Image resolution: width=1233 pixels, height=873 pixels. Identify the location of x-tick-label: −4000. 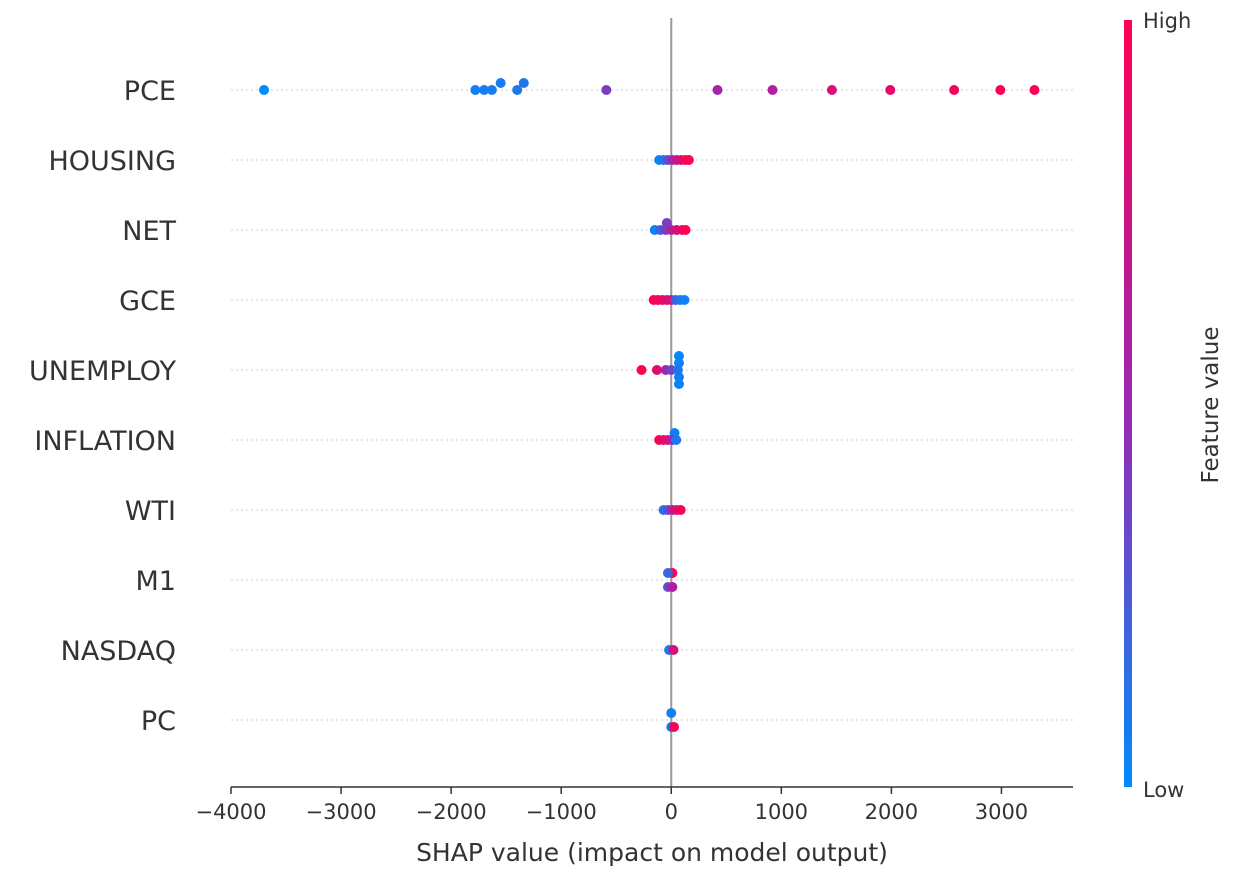
(230, 812).